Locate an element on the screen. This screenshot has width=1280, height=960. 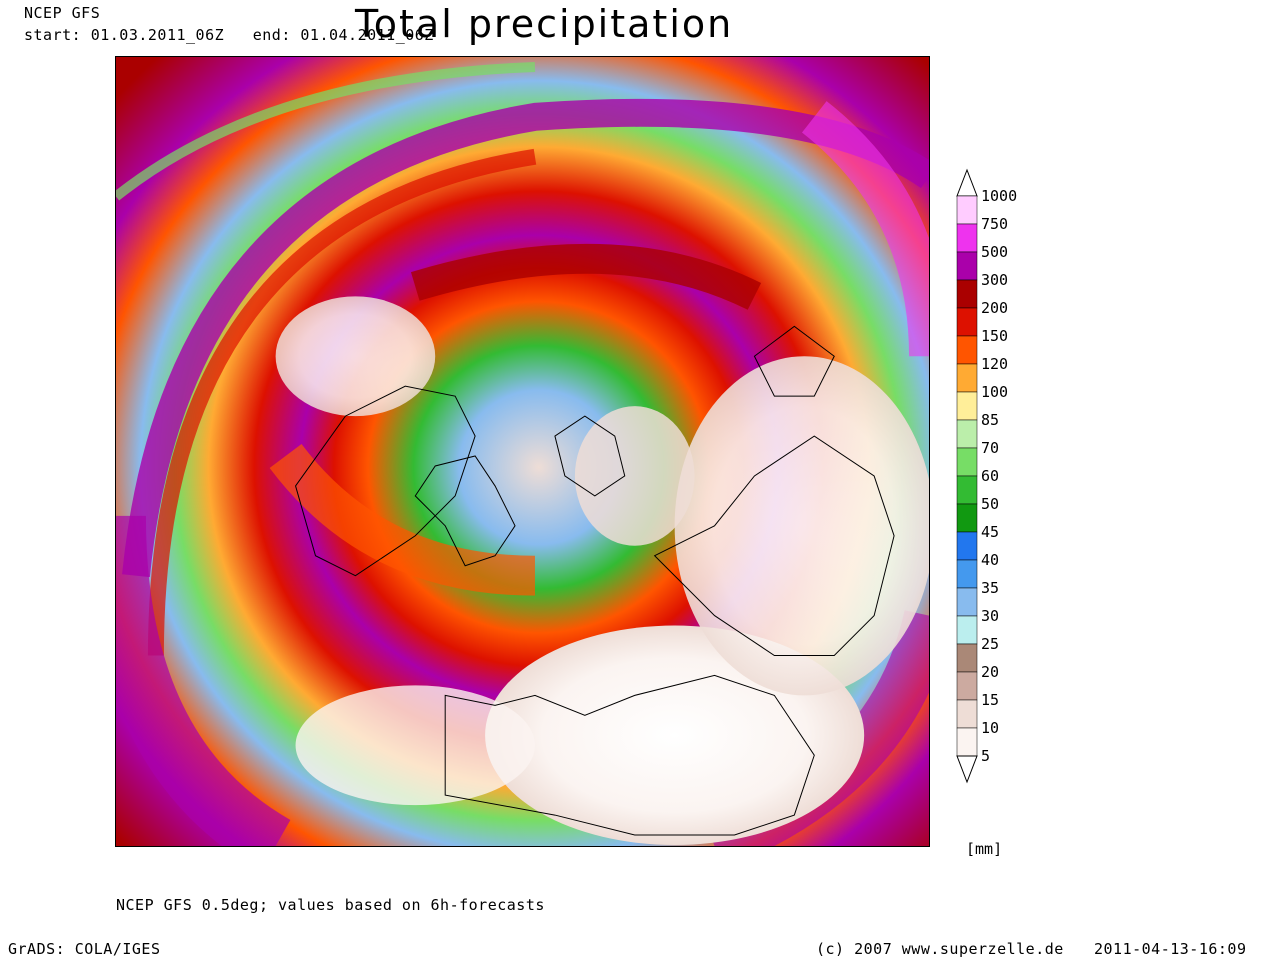
start-label: start: is located at coordinates (53, 35).